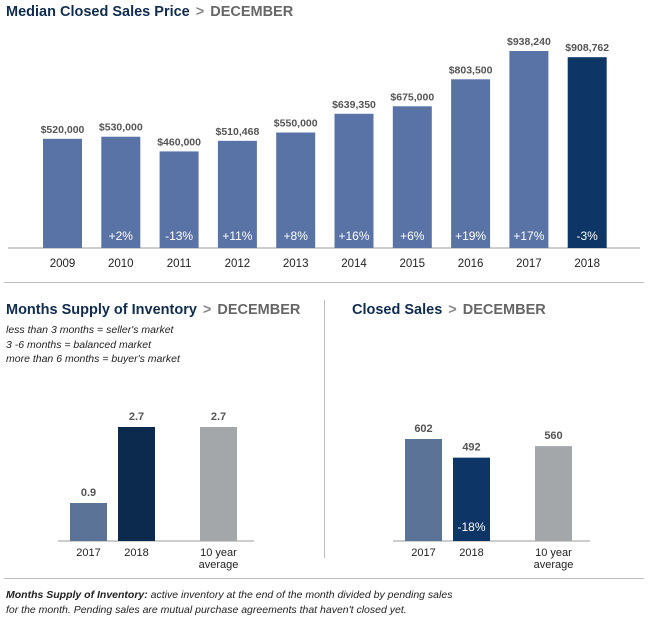 This screenshot has height=636, width=650. What do you see at coordinates (252, 12) in the screenshot?
I see `median-price-month: DECEMBER` at bounding box center [252, 12].